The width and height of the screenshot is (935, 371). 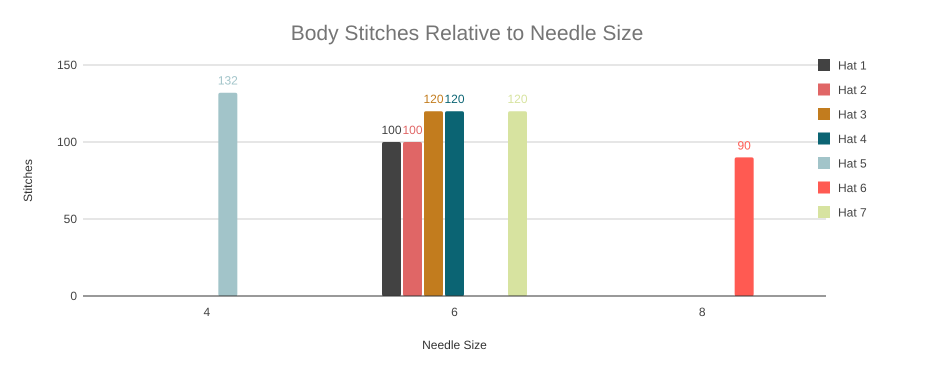 I want to click on legend-label: Hat 7, so click(x=853, y=213).